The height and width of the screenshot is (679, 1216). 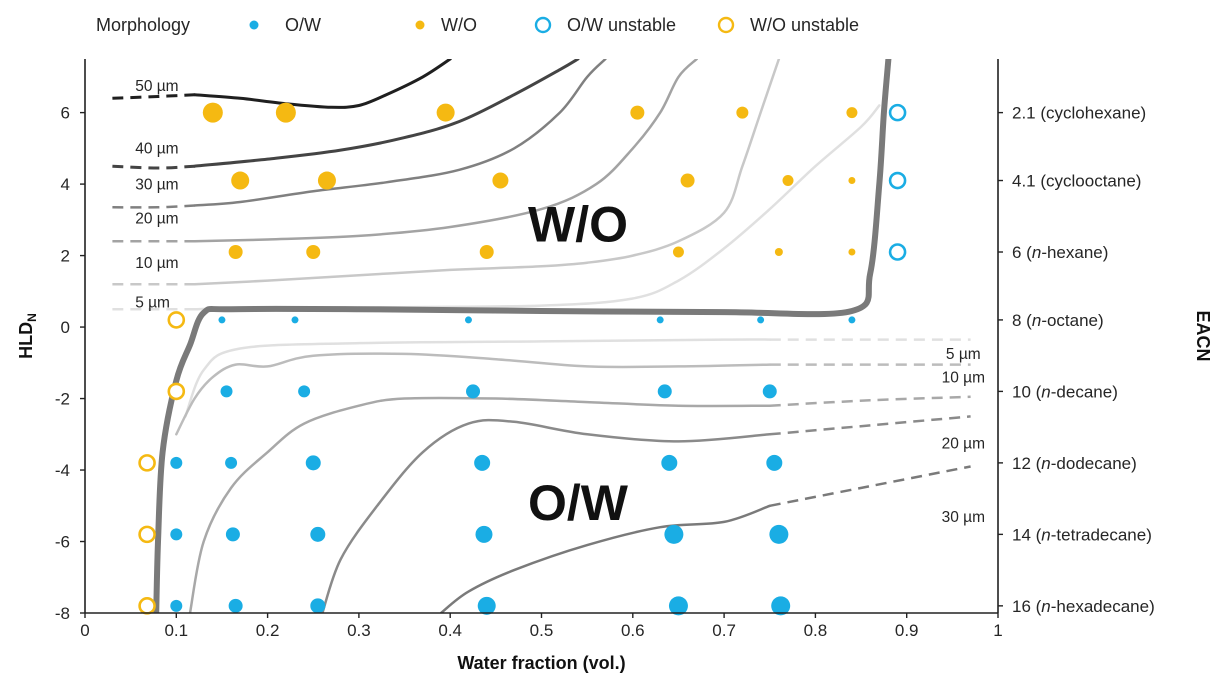 What do you see at coordinates (156, 184) in the screenshot?
I see `contour-label: 30 µm` at bounding box center [156, 184].